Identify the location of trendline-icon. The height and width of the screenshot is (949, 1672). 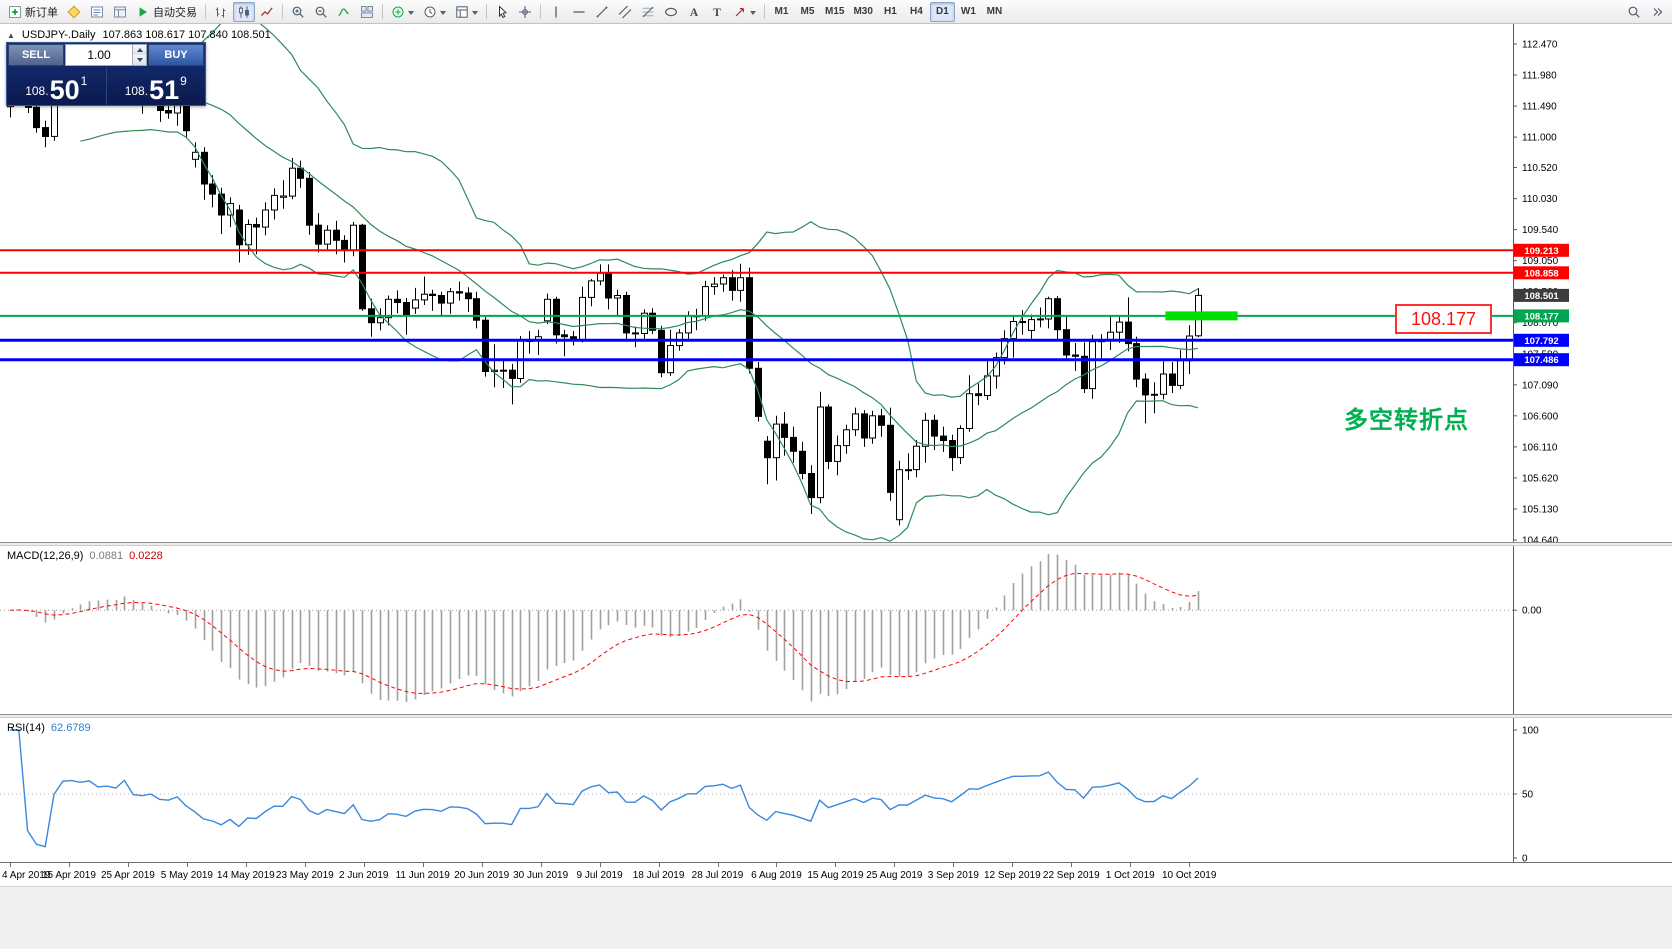
(602, 11).